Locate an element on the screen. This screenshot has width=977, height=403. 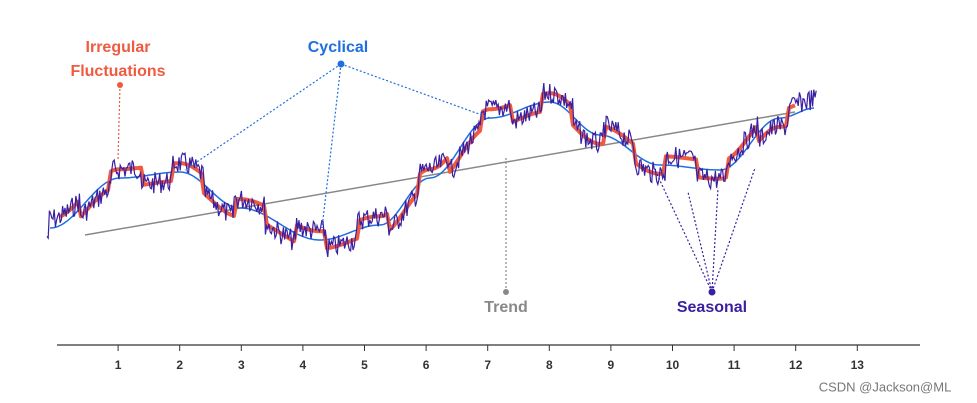
tick-label: 11 is located at coordinates (734, 365).